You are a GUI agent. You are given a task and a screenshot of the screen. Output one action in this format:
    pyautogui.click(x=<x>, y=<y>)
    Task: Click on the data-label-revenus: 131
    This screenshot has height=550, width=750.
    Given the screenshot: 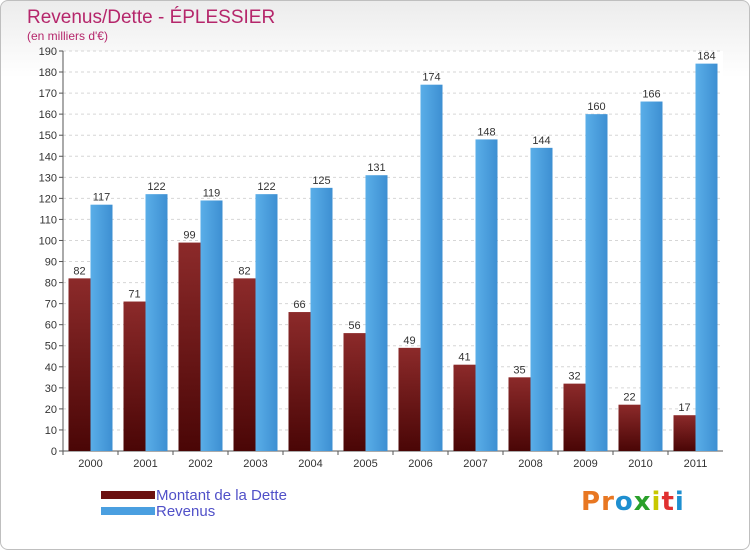 What is the action you would take?
    pyautogui.click(x=376, y=168)
    